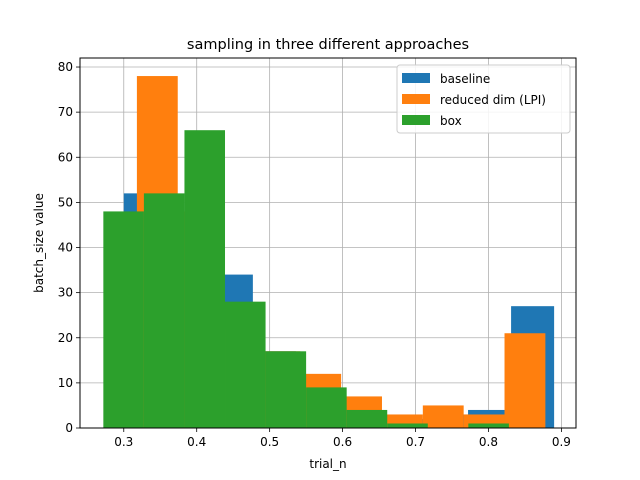 This screenshot has height=480, width=640. Describe the element at coordinates (328, 45) in the screenshot. I see `chart-title: sampling in three different approaches` at that location.